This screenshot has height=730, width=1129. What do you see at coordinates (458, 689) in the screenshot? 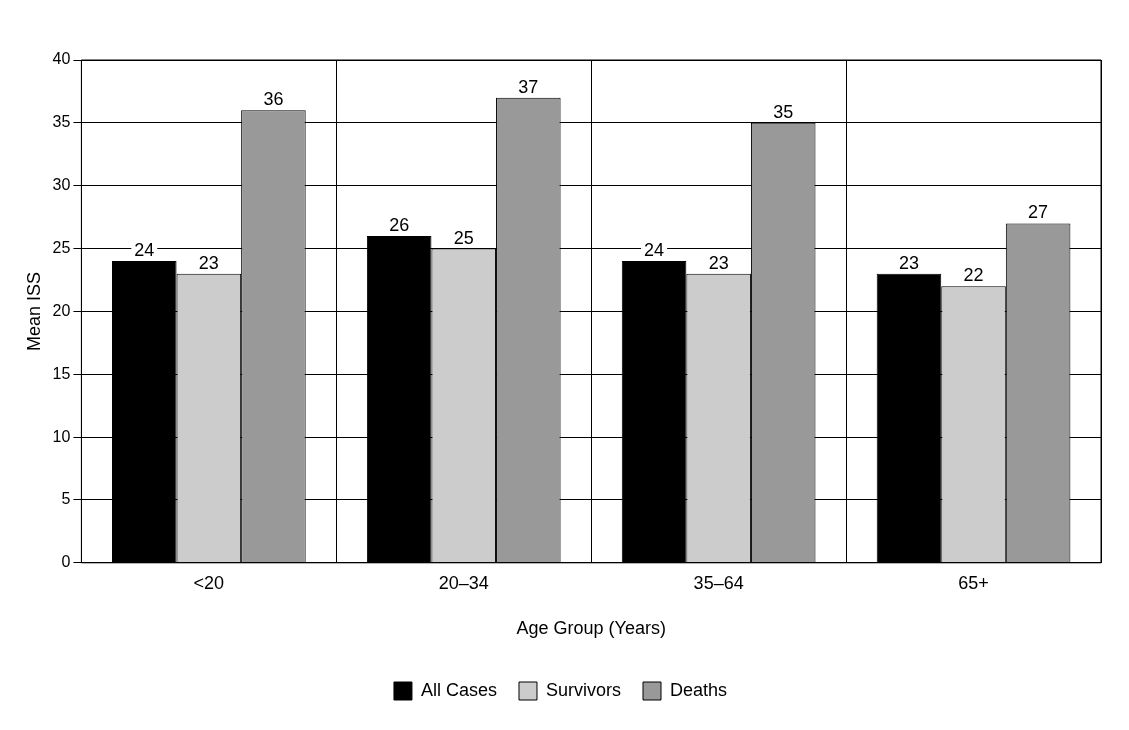
I see `legend-label: All Cases` at bounding box center [458, 689].